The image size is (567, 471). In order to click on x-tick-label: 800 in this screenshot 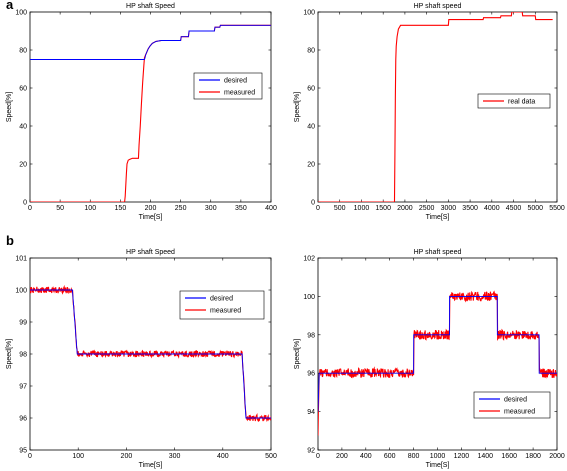, I will do `click(414, 456)`.